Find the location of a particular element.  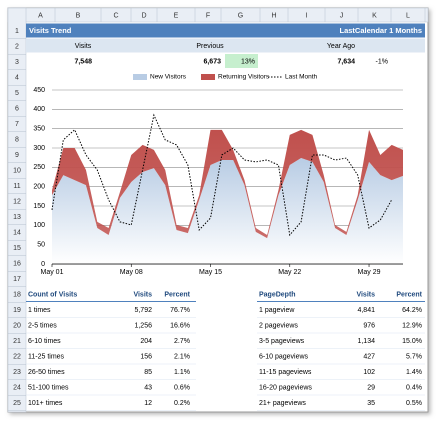

row-number: 10 is located at coordinates (17, 170).